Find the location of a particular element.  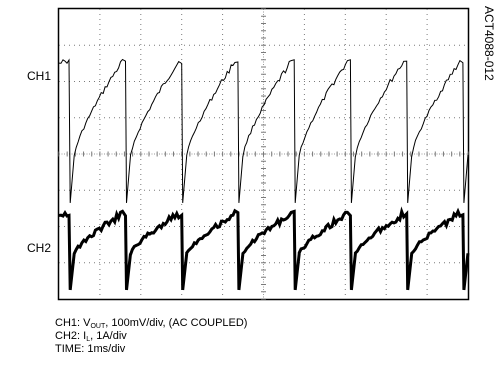

caption-ch1-suffix: , 100mV/div, (AC COUPLED) is located at coordinates (176, 323).